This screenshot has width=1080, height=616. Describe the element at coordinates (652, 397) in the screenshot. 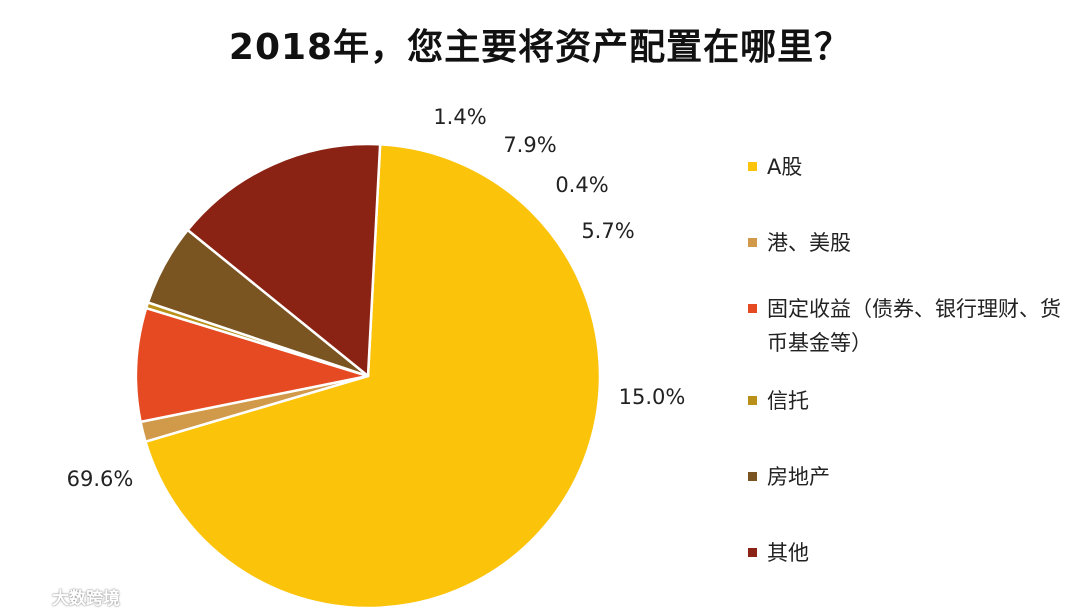

I see `pie-label-5: 15.0%` at that location.